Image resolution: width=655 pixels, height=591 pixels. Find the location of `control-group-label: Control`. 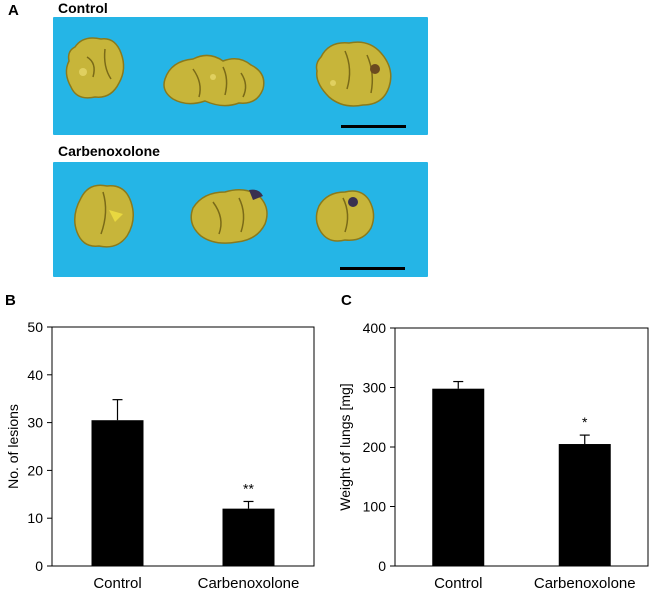

control-group-label: Control is located at coordinates (83, 8).